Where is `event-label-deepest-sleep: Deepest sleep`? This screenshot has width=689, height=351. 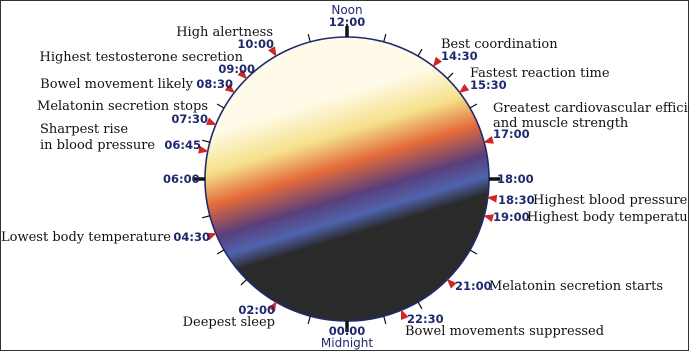 event-label-deepest-sleep: Deepest sleep is located at coordinates (229, 322).